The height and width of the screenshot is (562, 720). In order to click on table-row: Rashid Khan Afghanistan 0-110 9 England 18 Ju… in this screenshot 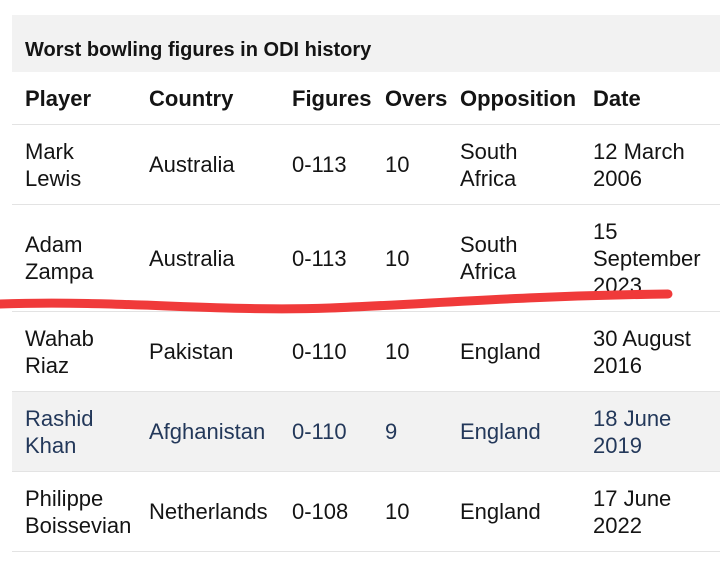, I will do `click(366, 432)`.